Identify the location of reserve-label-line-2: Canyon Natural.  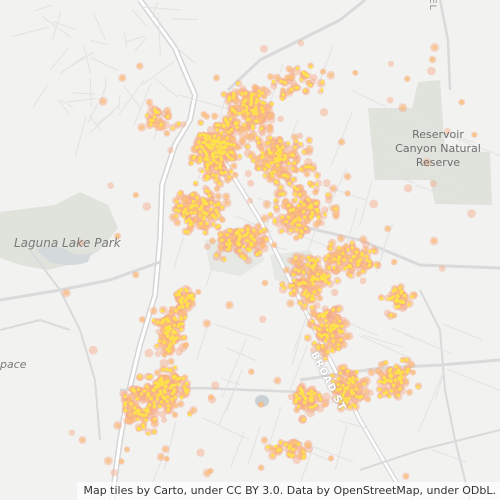
(438, 148).